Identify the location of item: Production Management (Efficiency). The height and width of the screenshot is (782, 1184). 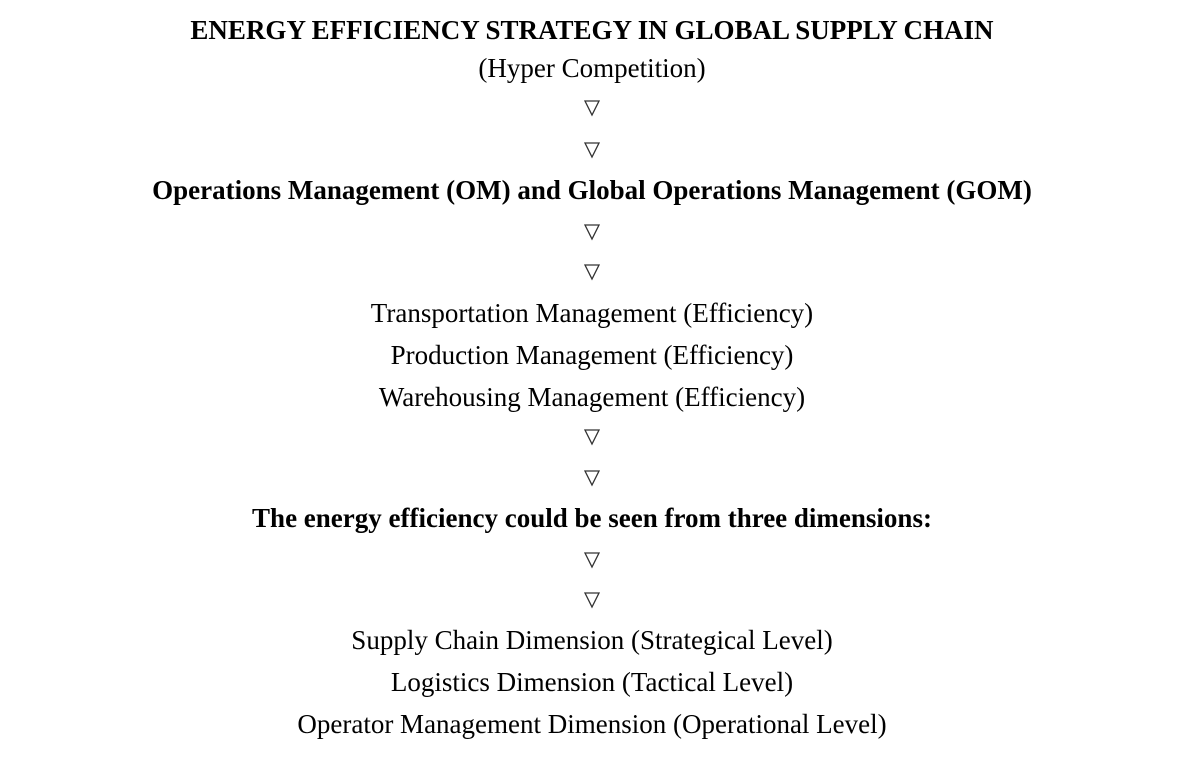
(592, 355).